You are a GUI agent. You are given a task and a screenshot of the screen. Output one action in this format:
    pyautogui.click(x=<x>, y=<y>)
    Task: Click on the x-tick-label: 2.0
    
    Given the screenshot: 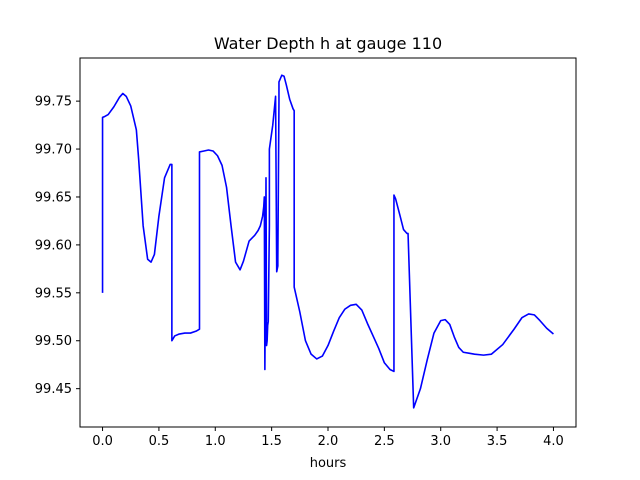 What is the action you would take?
    pyautogui.click(x=328, y=441)
    